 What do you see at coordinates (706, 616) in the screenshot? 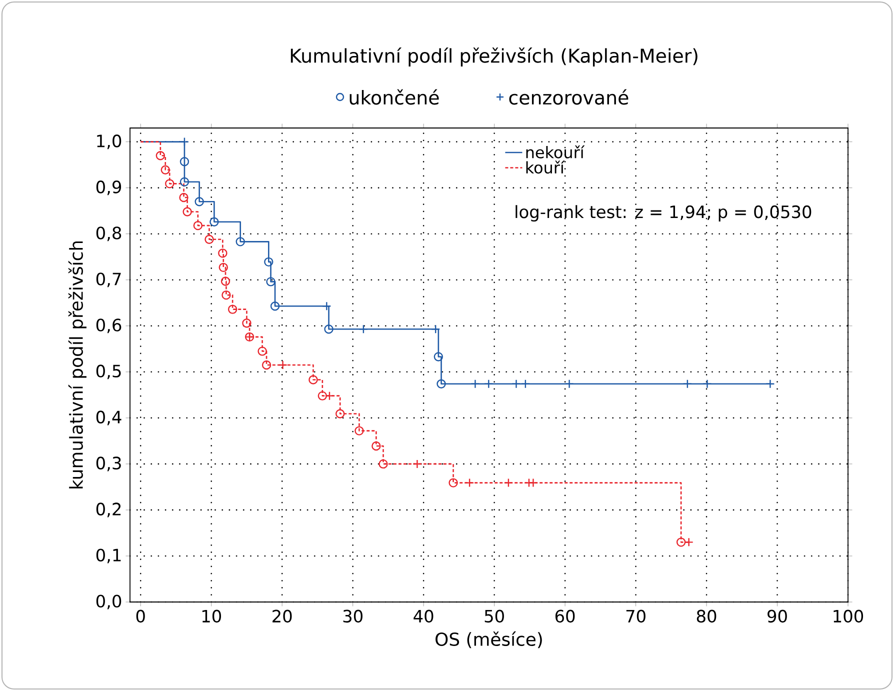
I see `x-tick-label: 80` at bounding box center [706, 616].